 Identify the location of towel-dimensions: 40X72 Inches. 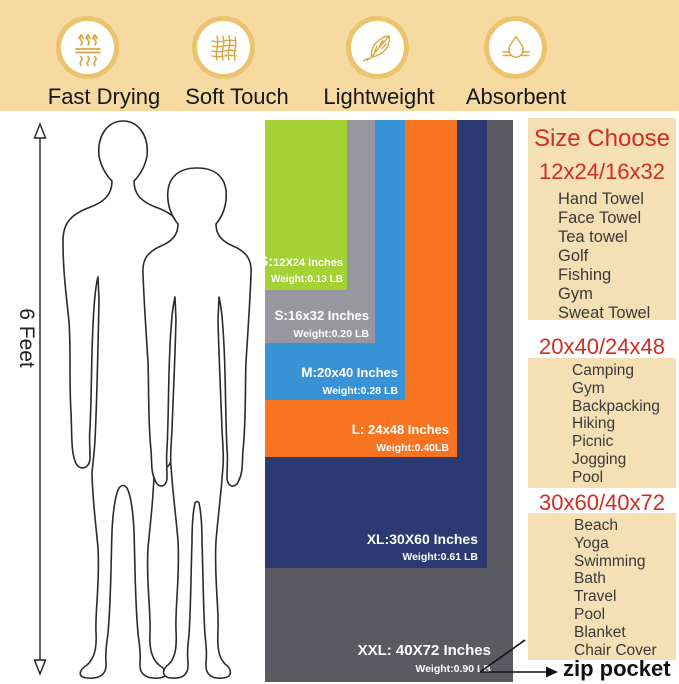
(441, 650).